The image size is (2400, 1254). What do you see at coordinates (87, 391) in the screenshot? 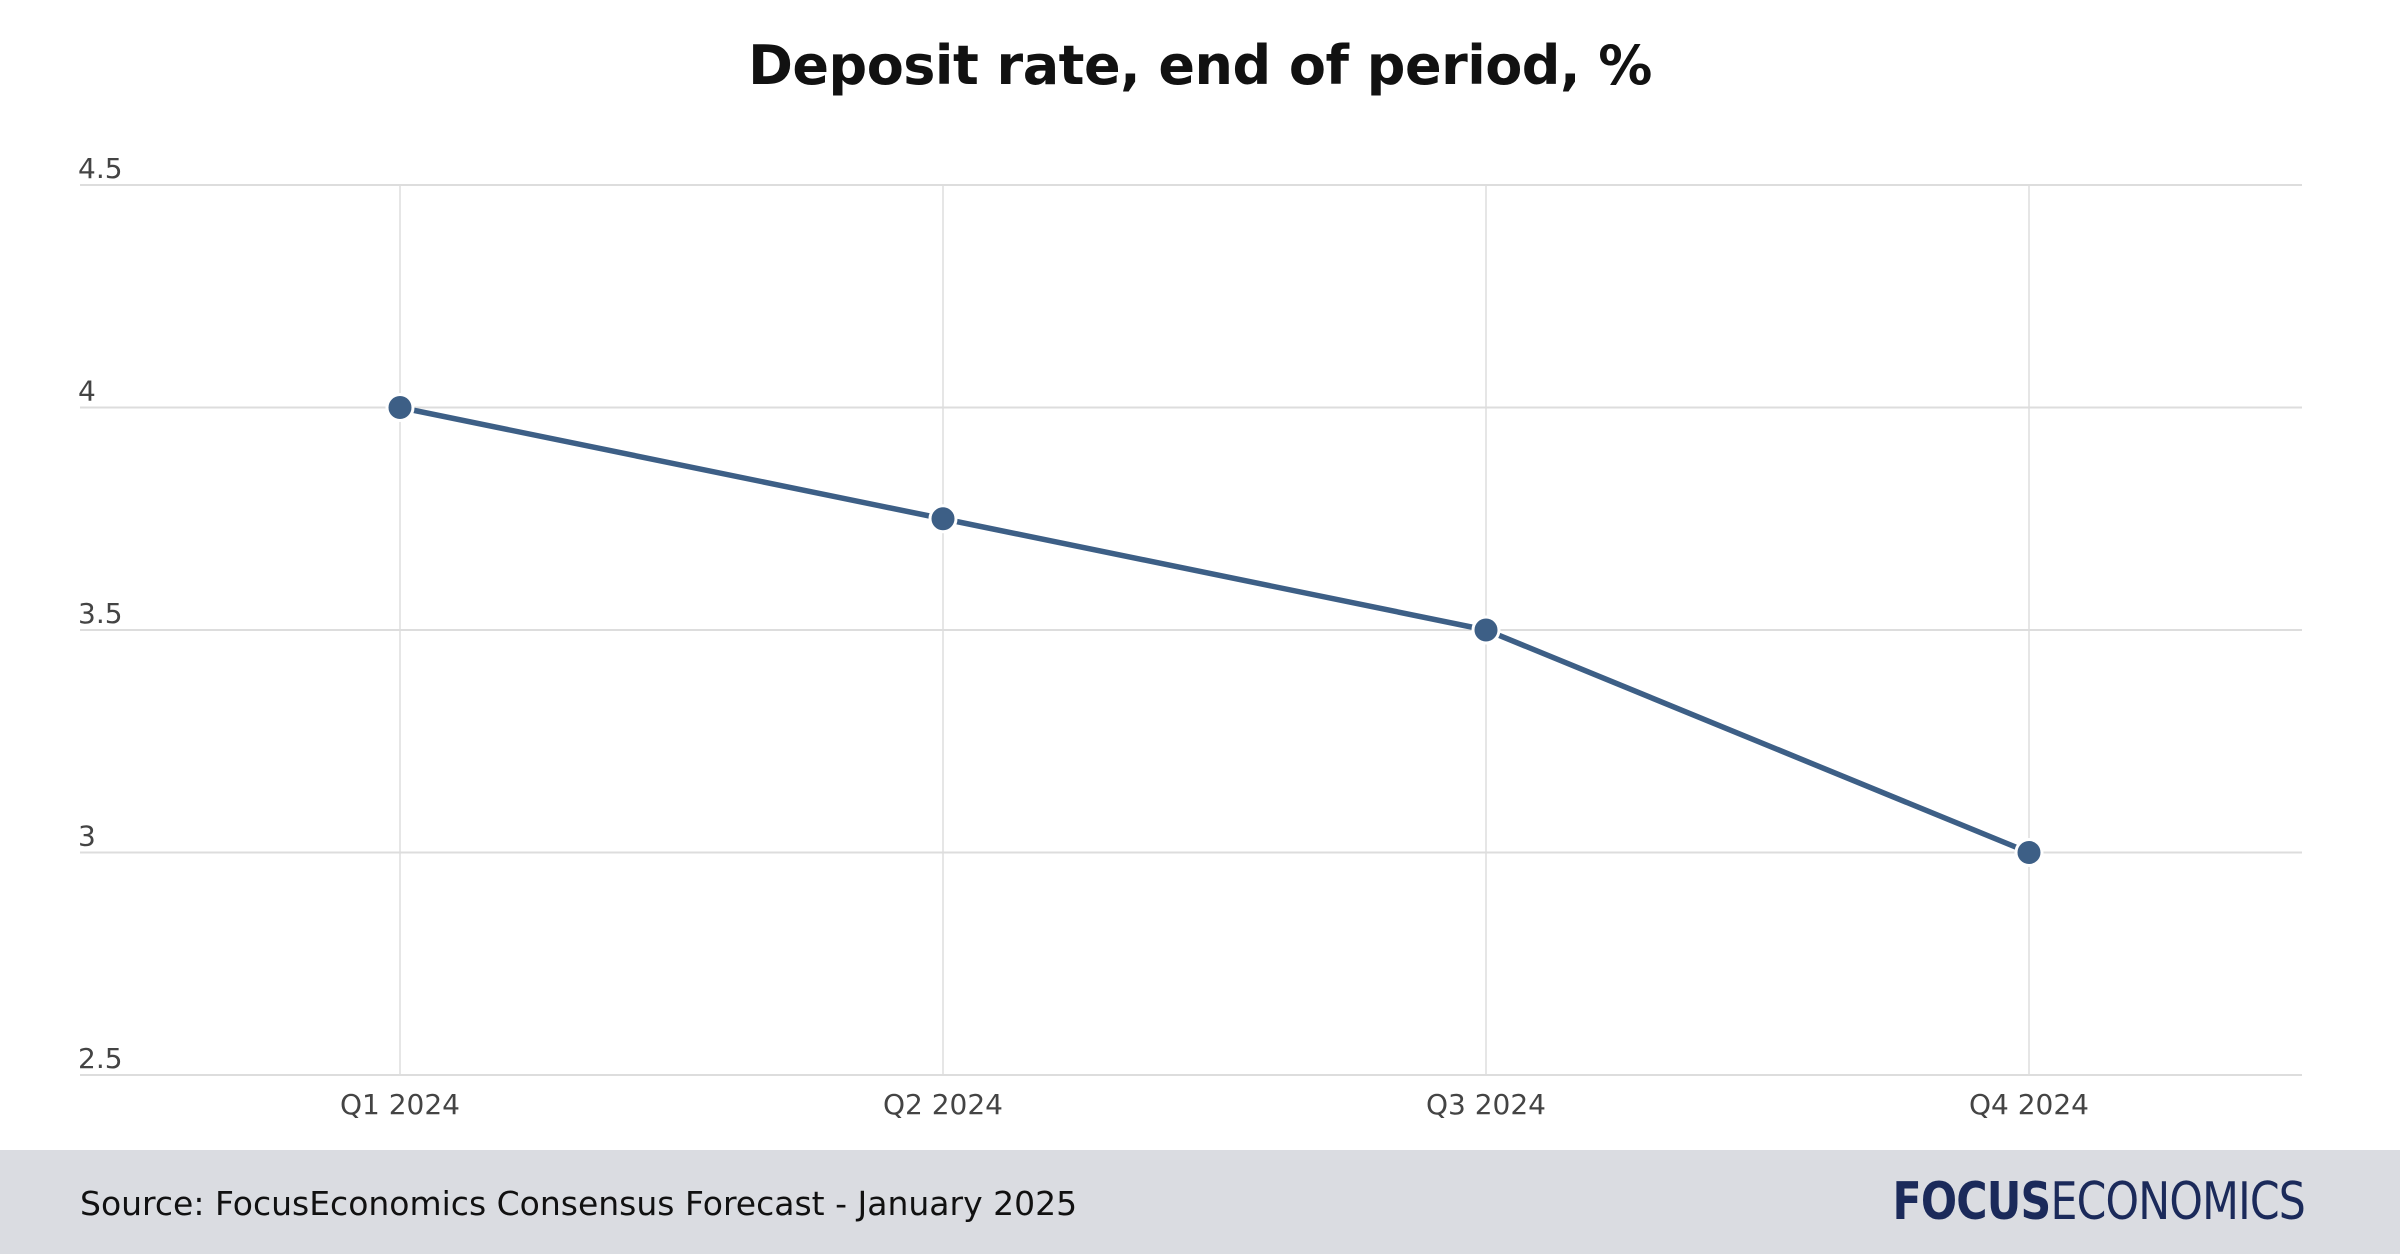
I see `y-tick-label: 4` at bounding box center [87, 391].